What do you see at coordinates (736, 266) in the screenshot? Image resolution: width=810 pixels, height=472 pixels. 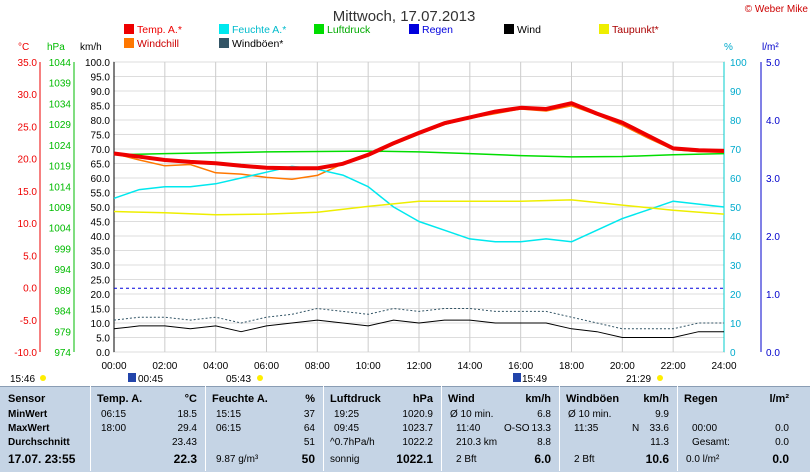 I see `humidity-tick-label: 30` at bounding box center [736, 266].